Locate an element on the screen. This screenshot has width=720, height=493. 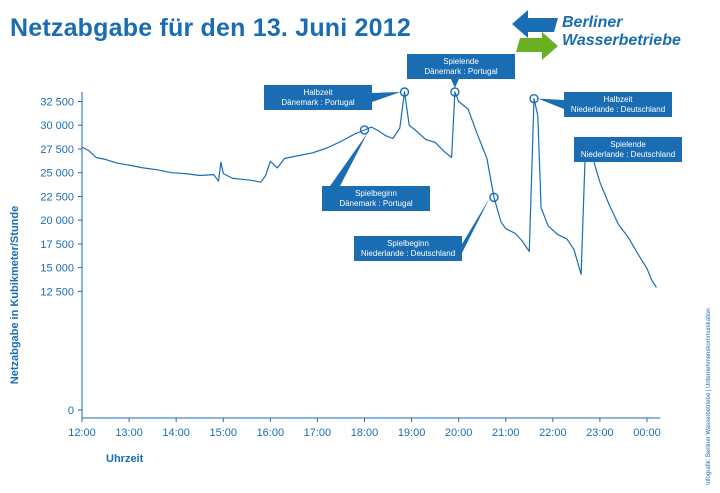
y-tick-label: 0 is located at coordinates (71, 411).